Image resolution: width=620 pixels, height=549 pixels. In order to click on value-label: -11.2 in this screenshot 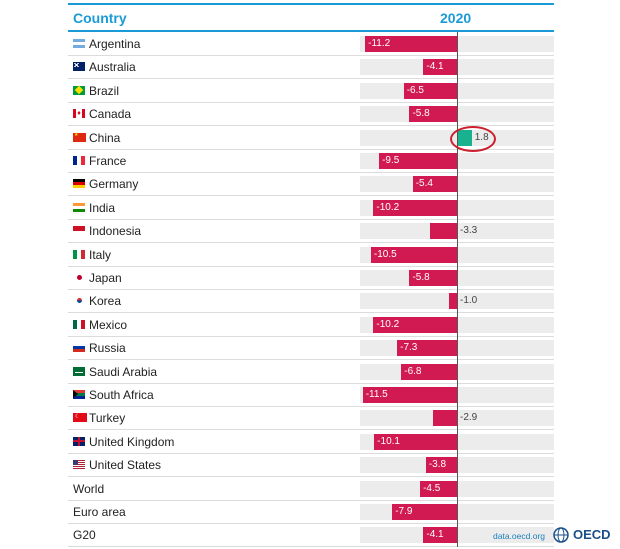, I will do `click(379, 43)`.